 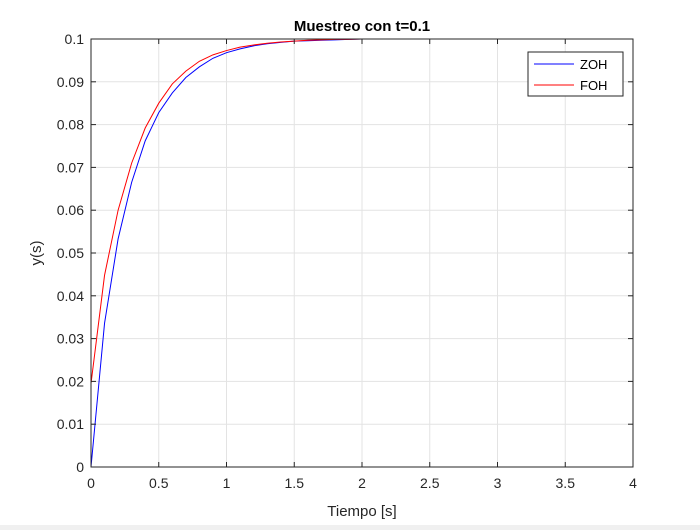 I want to click on legend-box, so click(x=575, y=74).